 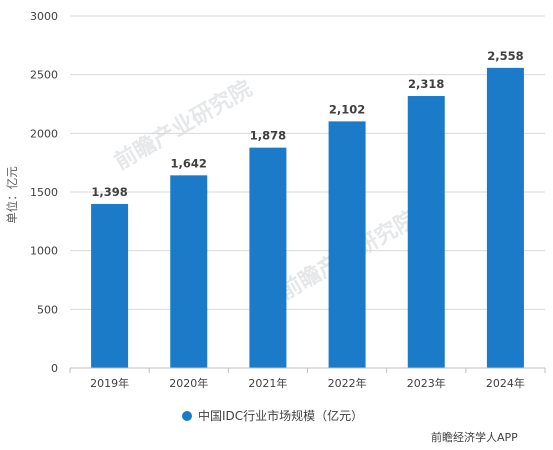 What do you see at coordinates (426, 383) in the screenshot?
I see `x-tick-label: 2023年` at bounding box center [426, 383].